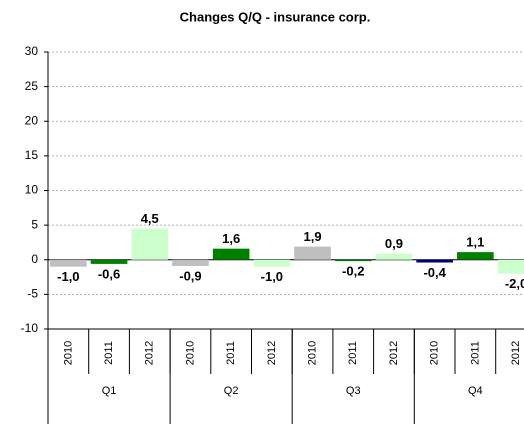  I want to click on y-tick-label: -10, so click(30, 328).